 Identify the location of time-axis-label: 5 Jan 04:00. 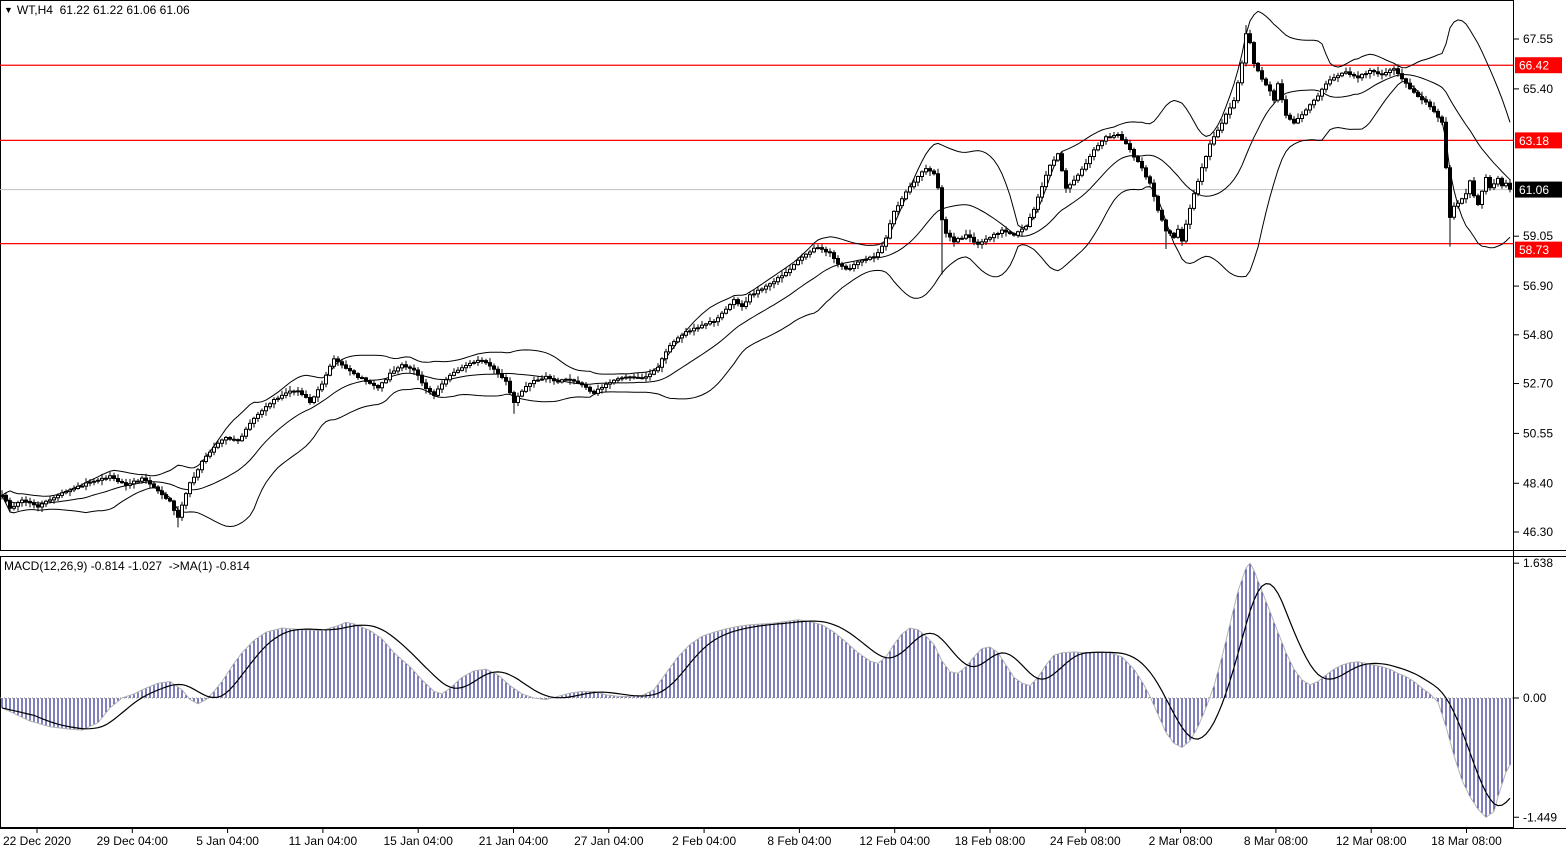
(227, 841).